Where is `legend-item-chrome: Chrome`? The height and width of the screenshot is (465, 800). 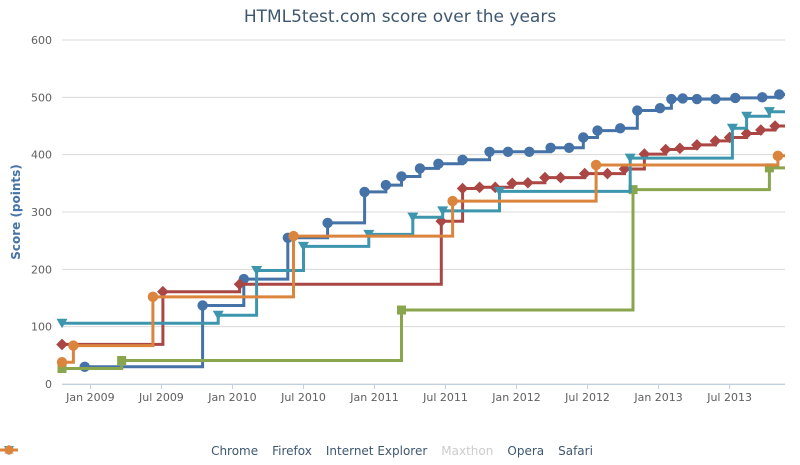 legend-item-chrome: Chrome is located at coordinates (129, 451).